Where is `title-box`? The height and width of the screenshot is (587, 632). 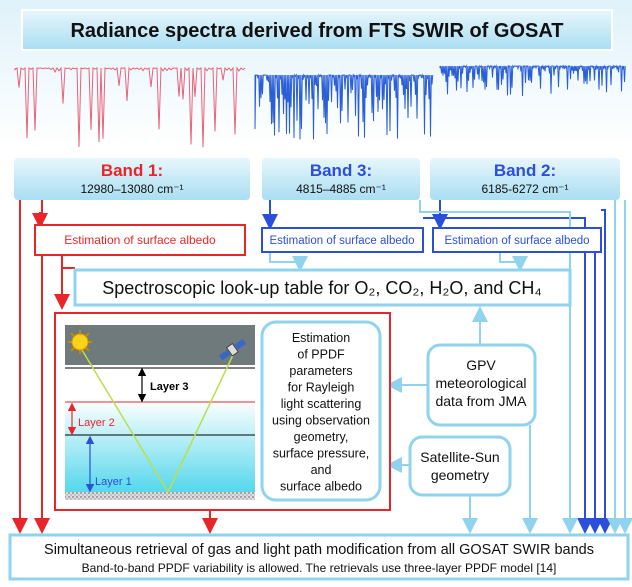
title-box is located at coordinates (317, 30).